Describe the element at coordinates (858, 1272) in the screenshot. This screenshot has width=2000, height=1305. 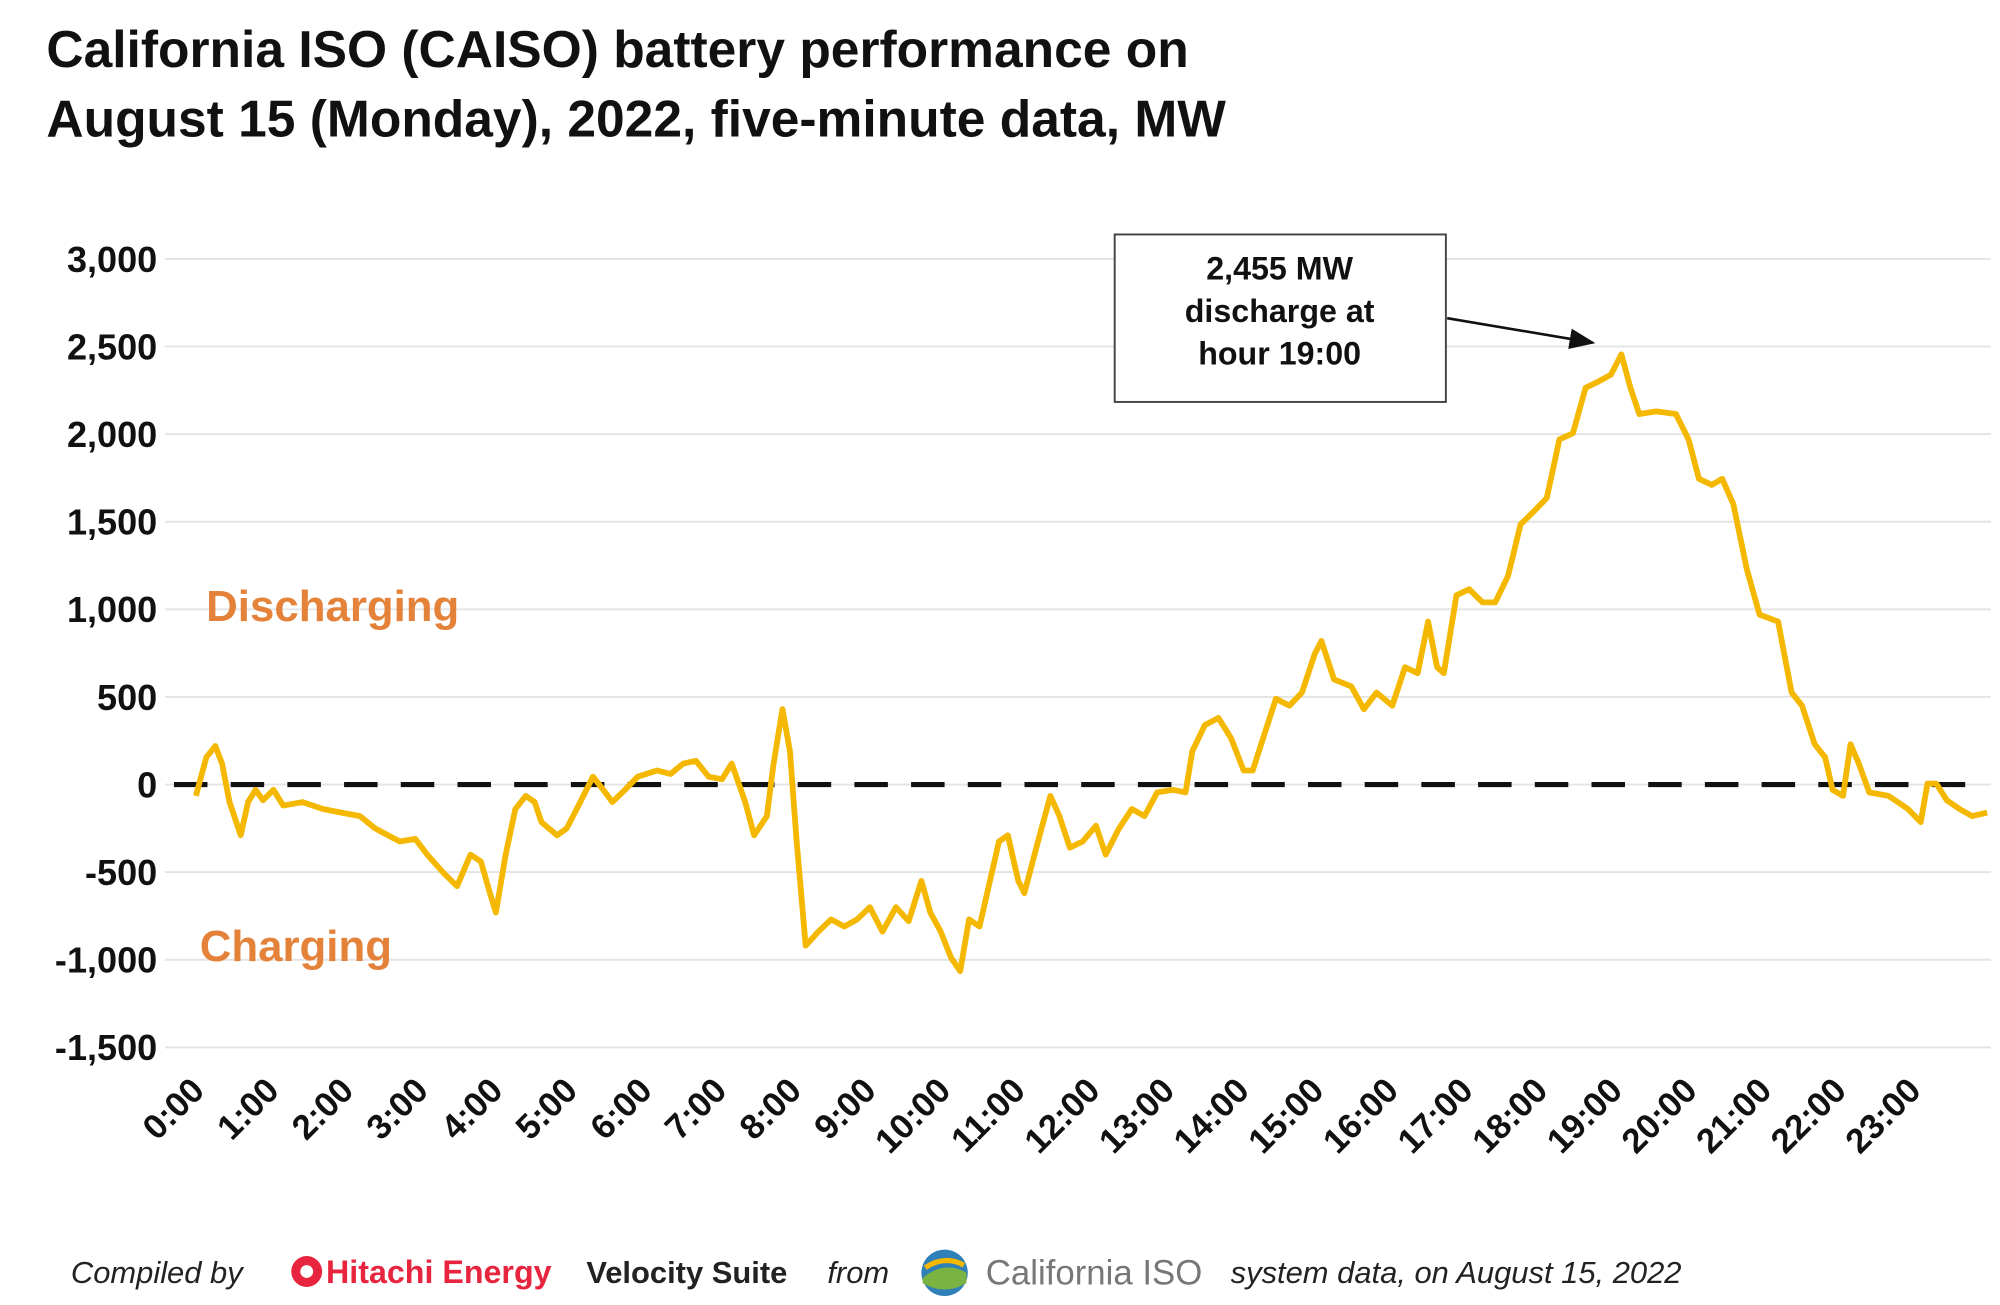
I see `footer-text: from` at that location.